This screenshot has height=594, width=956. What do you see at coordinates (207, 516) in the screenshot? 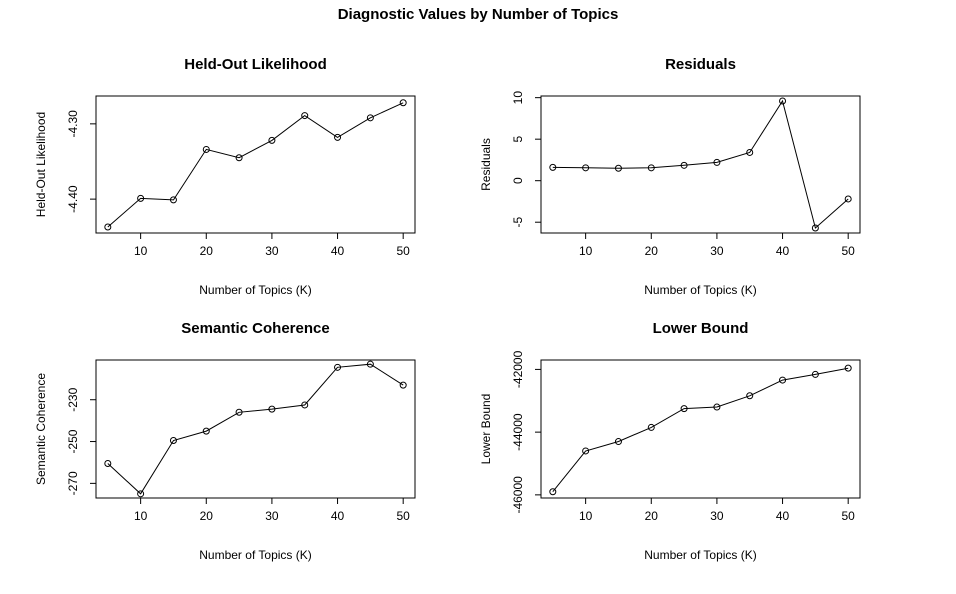
I see `semantic-coherence-x-tick-label: 20` at bounding box center [207, 516].